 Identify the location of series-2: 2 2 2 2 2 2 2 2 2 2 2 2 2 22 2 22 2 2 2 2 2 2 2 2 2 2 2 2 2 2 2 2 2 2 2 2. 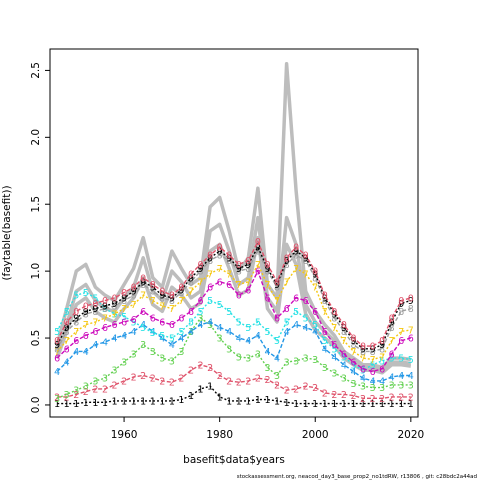
(234, 382).